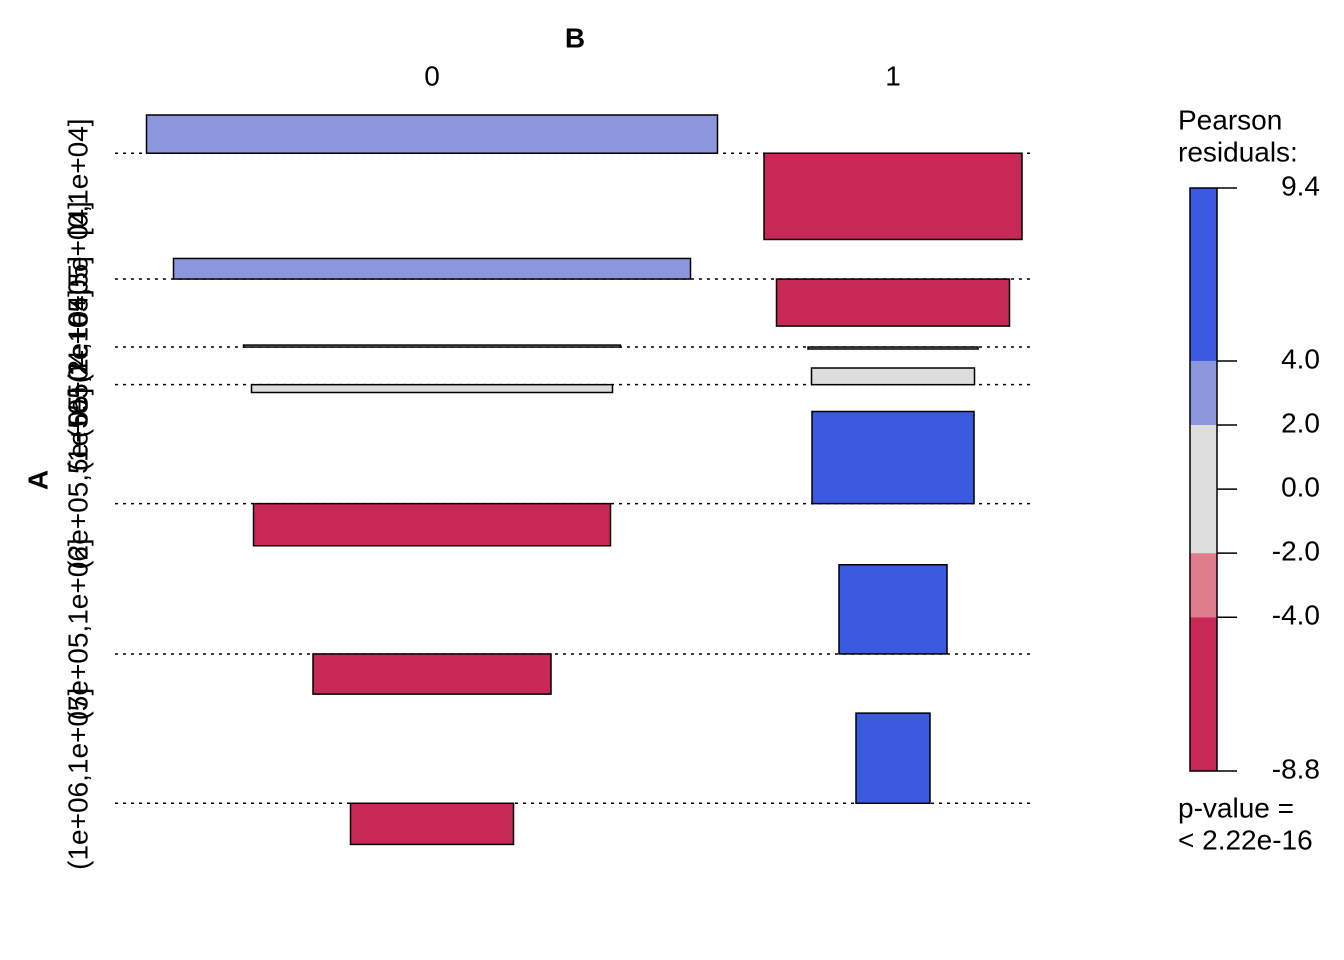 The image size is (1344, 960). What do you see at coordinates (1238, 151) in the screenshot?
I see `legend-title: residuals:` at bounding box center [1238, 151].